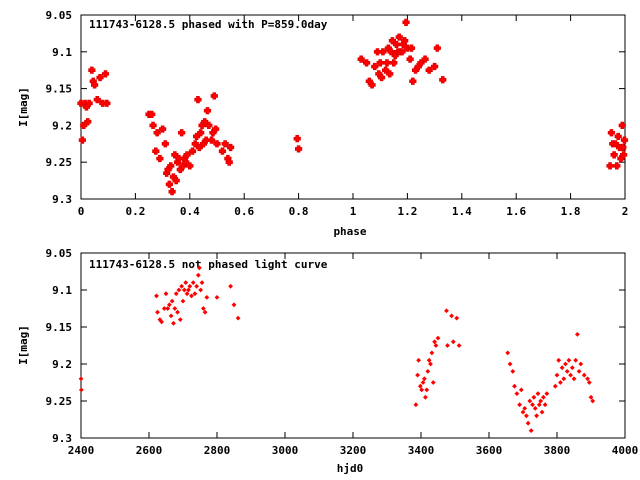 The height and width of the screenshot is (480, 640). What do you see at coordinates (299, 211) in the screenshot?
I see `x-tick-label: 0.8` at bounding box center [299, 211].